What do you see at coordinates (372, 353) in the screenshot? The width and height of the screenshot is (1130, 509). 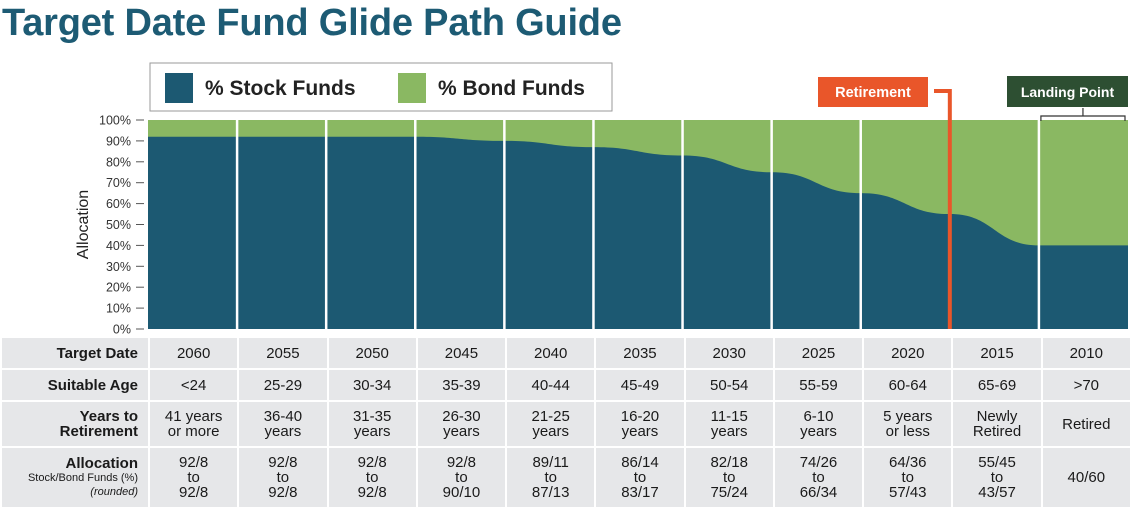 I see `table-cell: 2050` at bounding box center [372, 353].